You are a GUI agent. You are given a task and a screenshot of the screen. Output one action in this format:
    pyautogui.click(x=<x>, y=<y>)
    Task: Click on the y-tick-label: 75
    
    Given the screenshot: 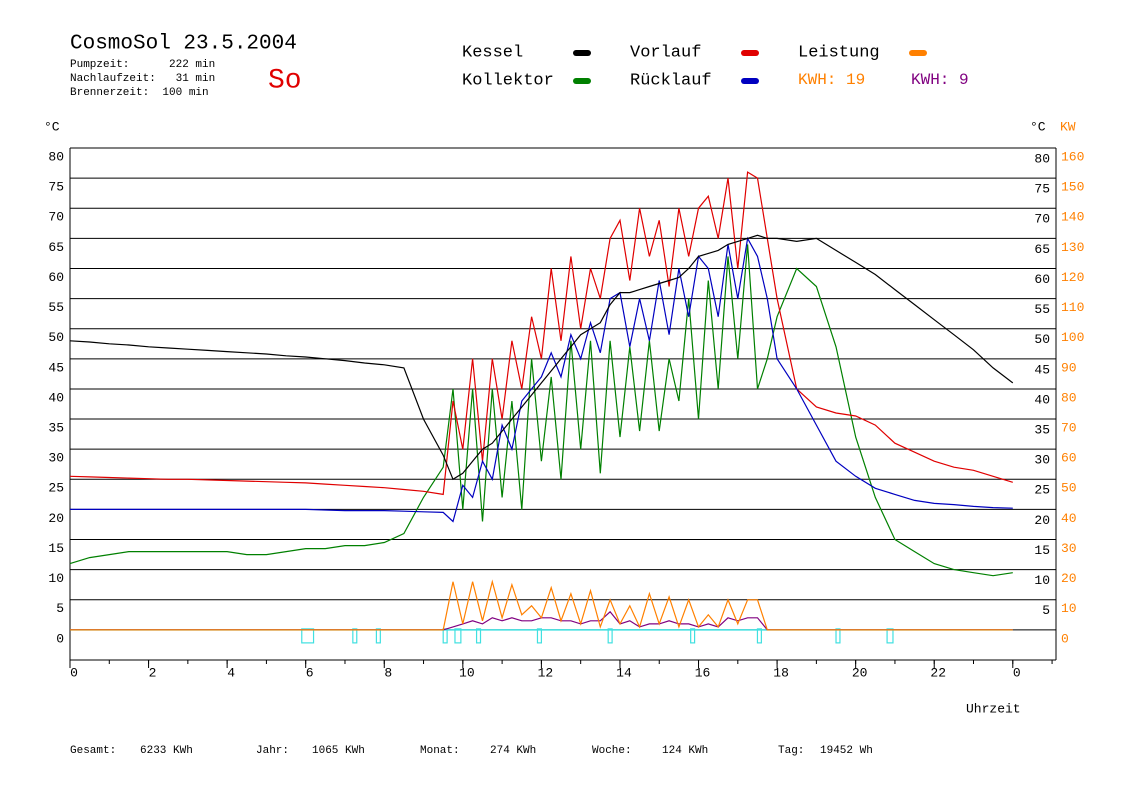 What is the action you would take?
    pyautogui.click(x=56, y=187)
    